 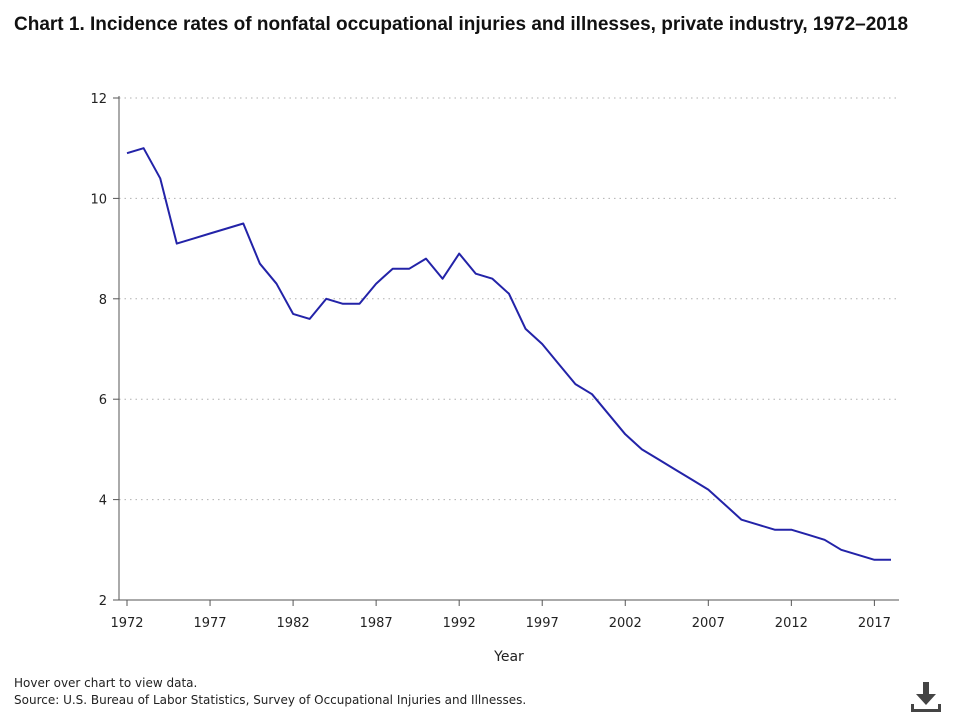 What do you see at coordinates (293, 623) in the screenshot?
I see `x-tick-label: 1982` at bounding box center [293, 623].